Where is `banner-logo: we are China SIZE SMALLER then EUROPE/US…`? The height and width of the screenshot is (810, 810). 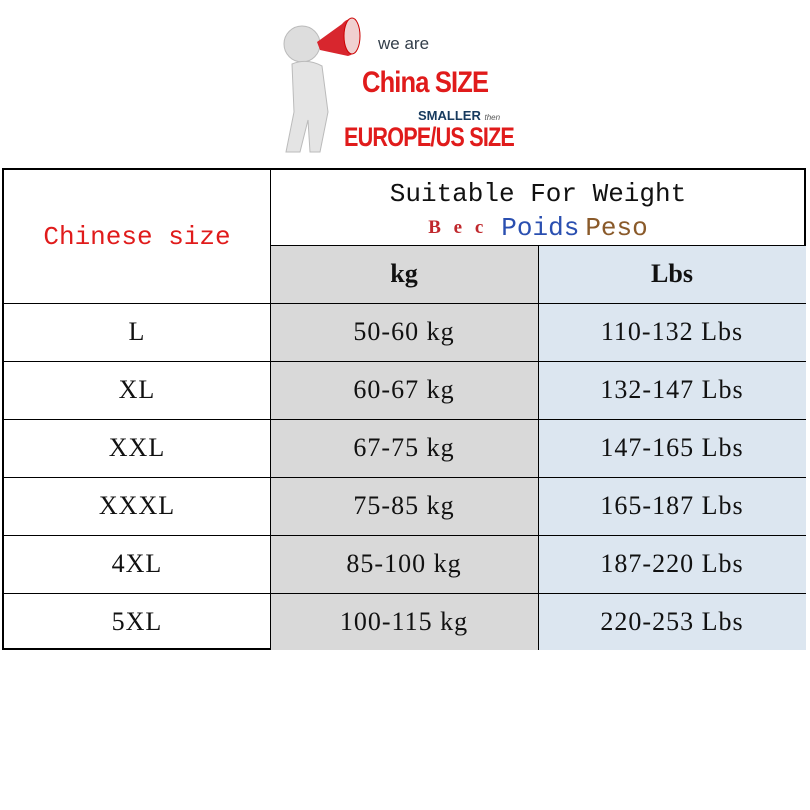 banner-logo: we are China SIZE SMALLER then EUROPE/US… is located at coordinates (410, 80).